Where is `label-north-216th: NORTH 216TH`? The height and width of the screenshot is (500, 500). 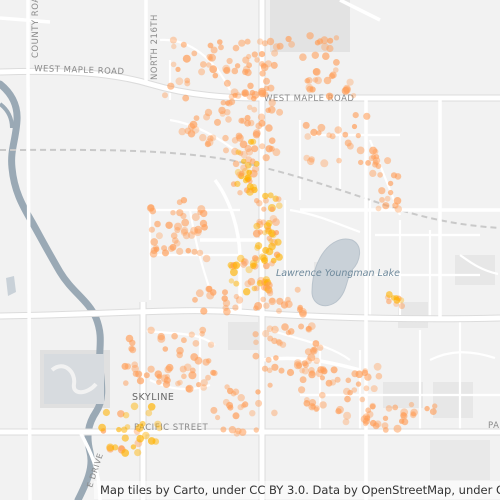
label-north-216th: NORTH 216TH is located at coordinates (155, 47).